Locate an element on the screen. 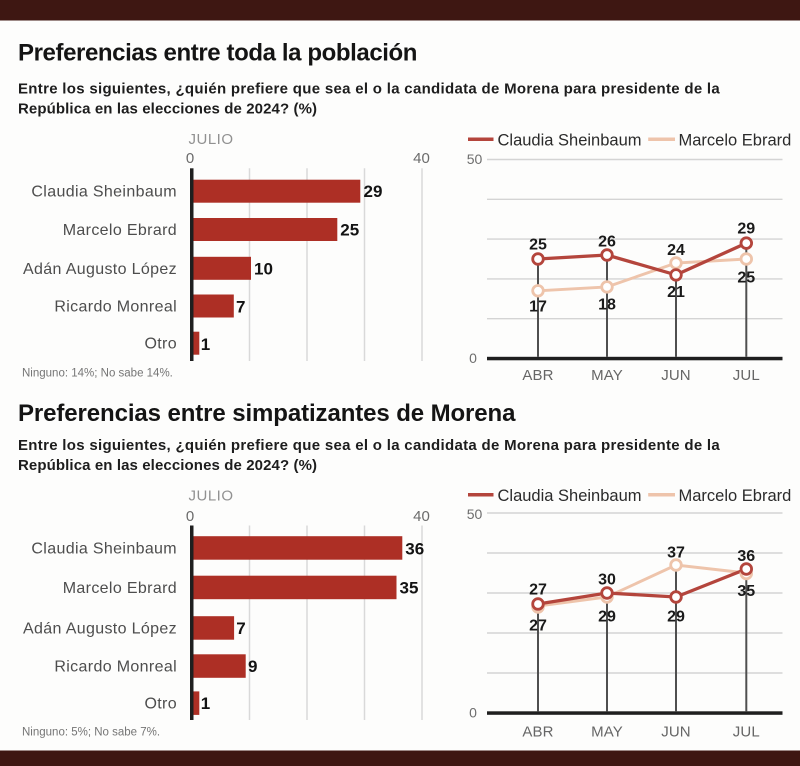 The width and height of the screenshot is (800, 766). svg-text: 26 is located at coordinates (607, 242).